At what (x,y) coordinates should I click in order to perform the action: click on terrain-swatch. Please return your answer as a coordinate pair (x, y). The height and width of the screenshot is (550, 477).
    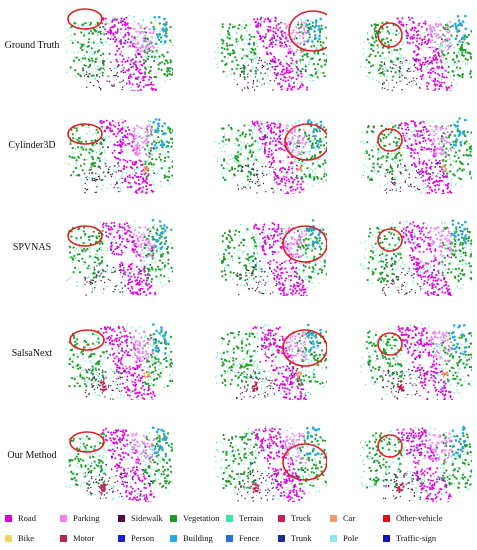
    Looking at the image, I should click on (229, 518).